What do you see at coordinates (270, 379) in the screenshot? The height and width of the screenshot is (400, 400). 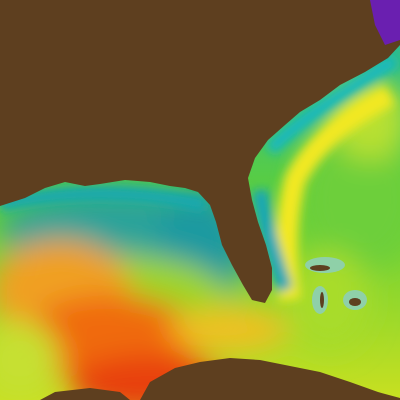 I see `land-cuba` at bounding box center [270, 379].